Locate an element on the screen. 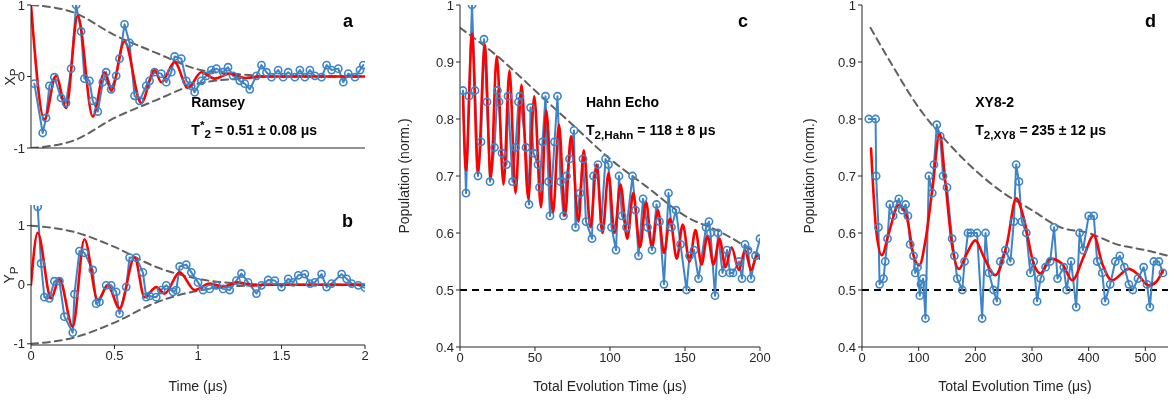 The width and height of the screenshot is (1174, 400). x-tick-label: 500 is located at coordinates (1145, 358).